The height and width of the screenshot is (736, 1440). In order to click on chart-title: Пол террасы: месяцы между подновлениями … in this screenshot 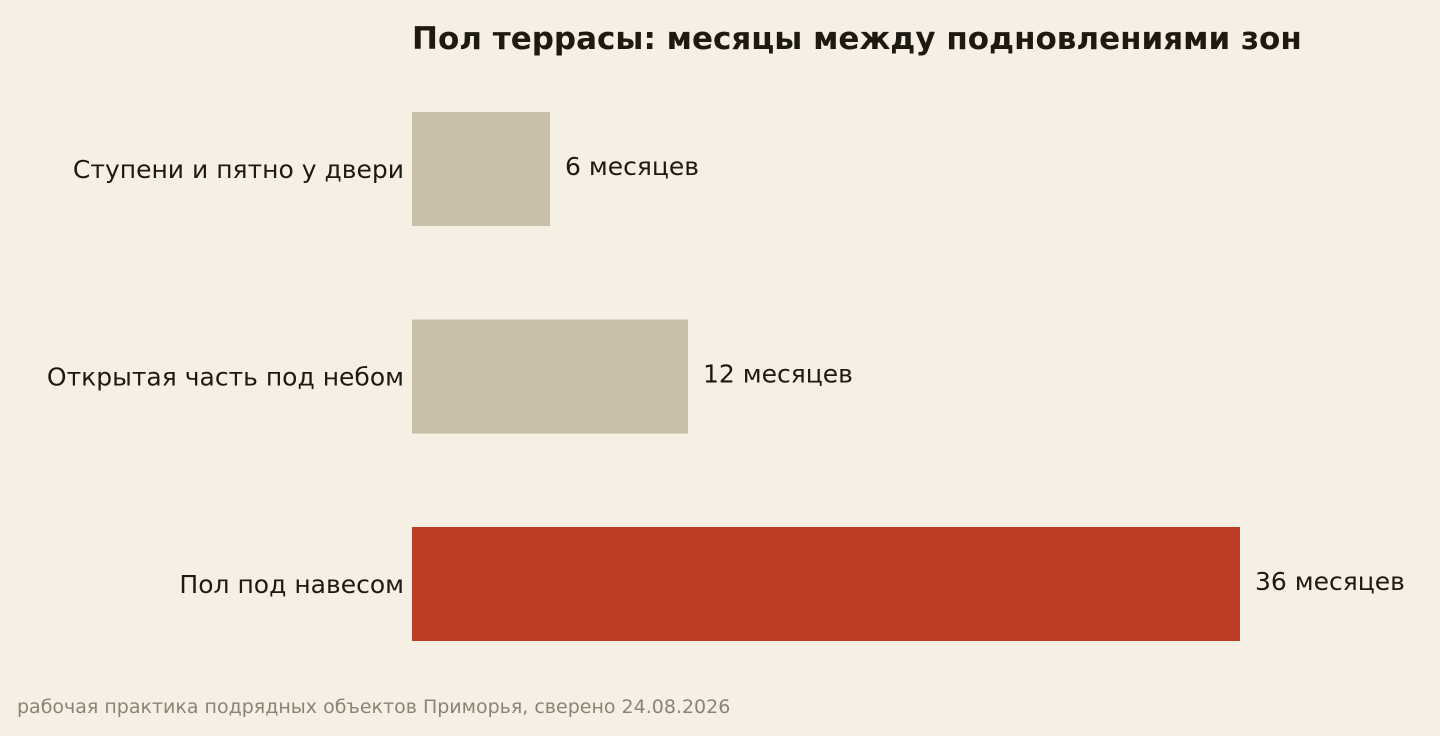, I will do `click(857, 39)`.